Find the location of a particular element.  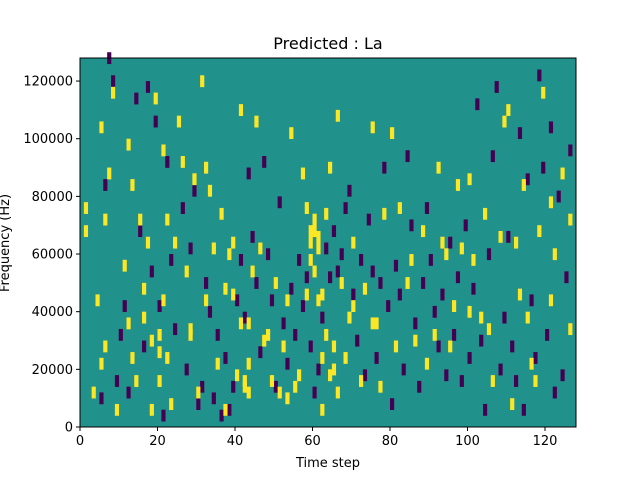

x-tick-label: 40 is located at coordinates (235, 441).